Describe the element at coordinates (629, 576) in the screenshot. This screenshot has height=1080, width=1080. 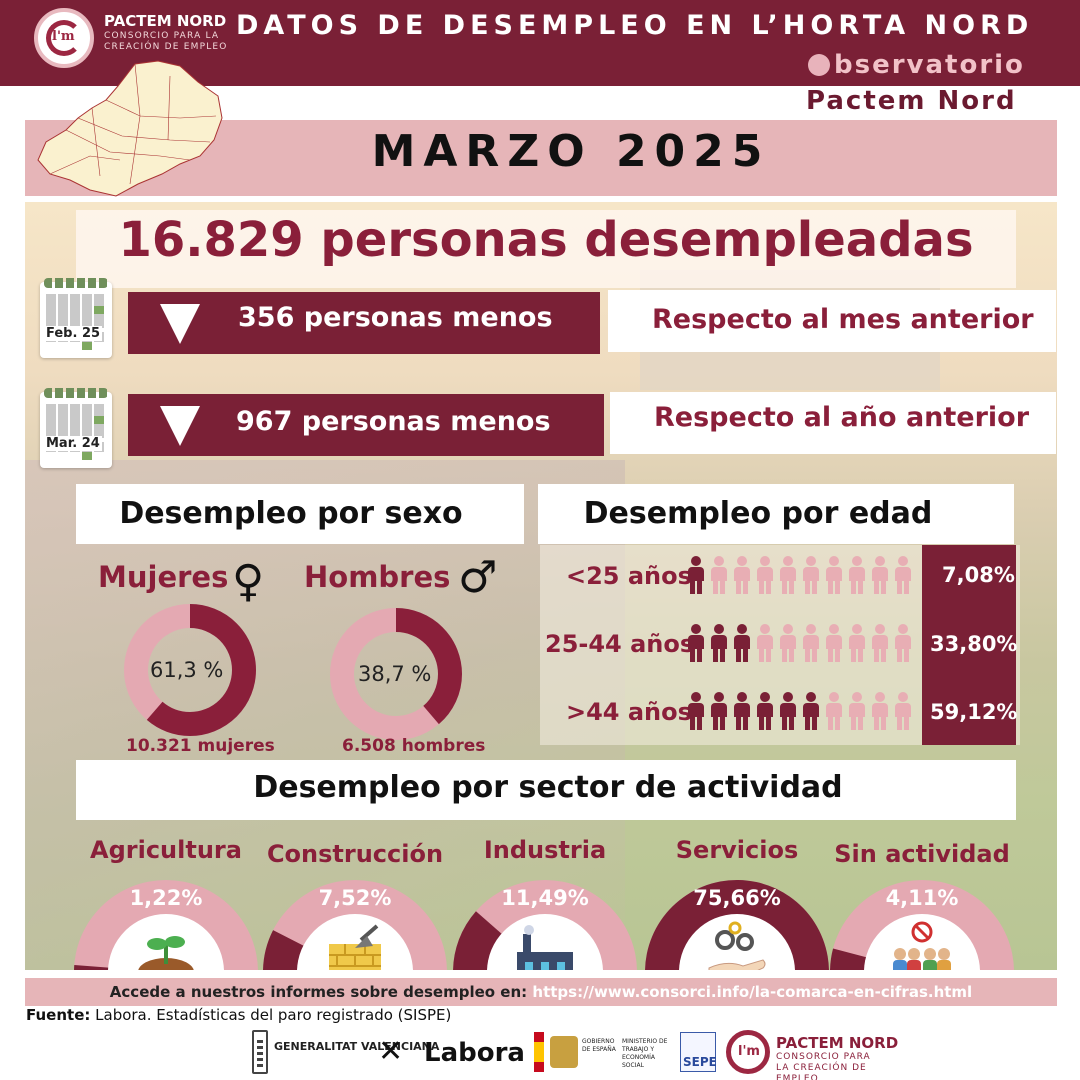
I see `age-group-label: <25 años` at that location.